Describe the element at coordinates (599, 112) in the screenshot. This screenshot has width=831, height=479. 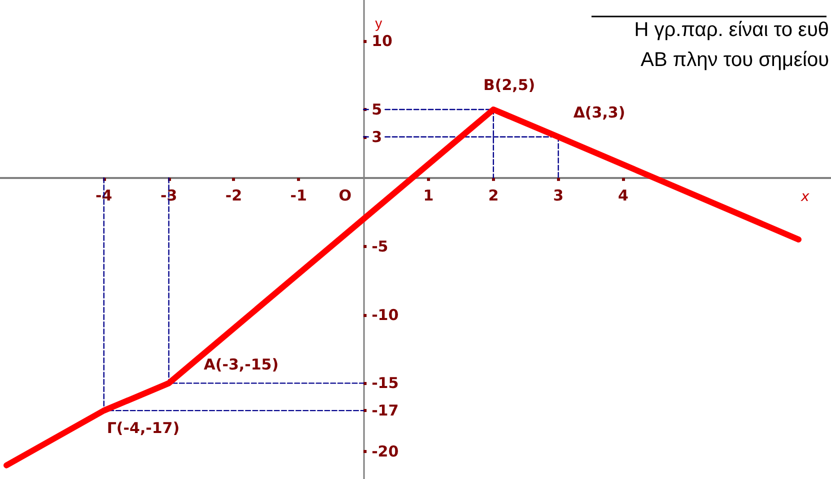
I see `annotation: Δ(3,3)` at that location.